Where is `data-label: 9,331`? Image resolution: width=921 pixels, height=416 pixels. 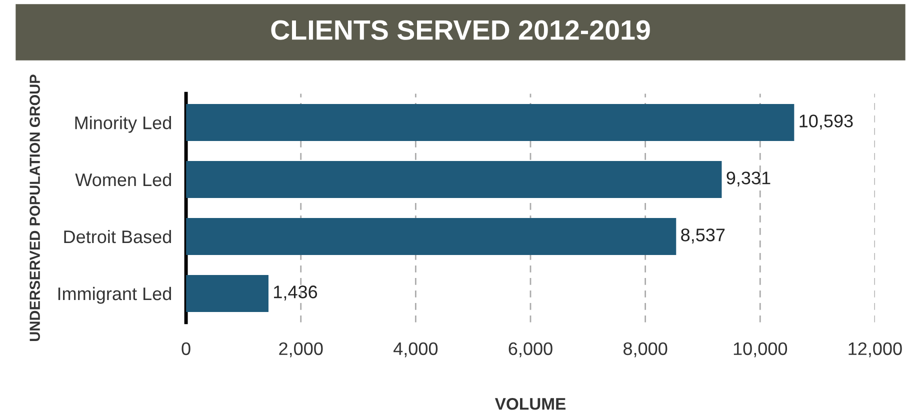 data-label: 9,331 is located at coordinates (748, 179).